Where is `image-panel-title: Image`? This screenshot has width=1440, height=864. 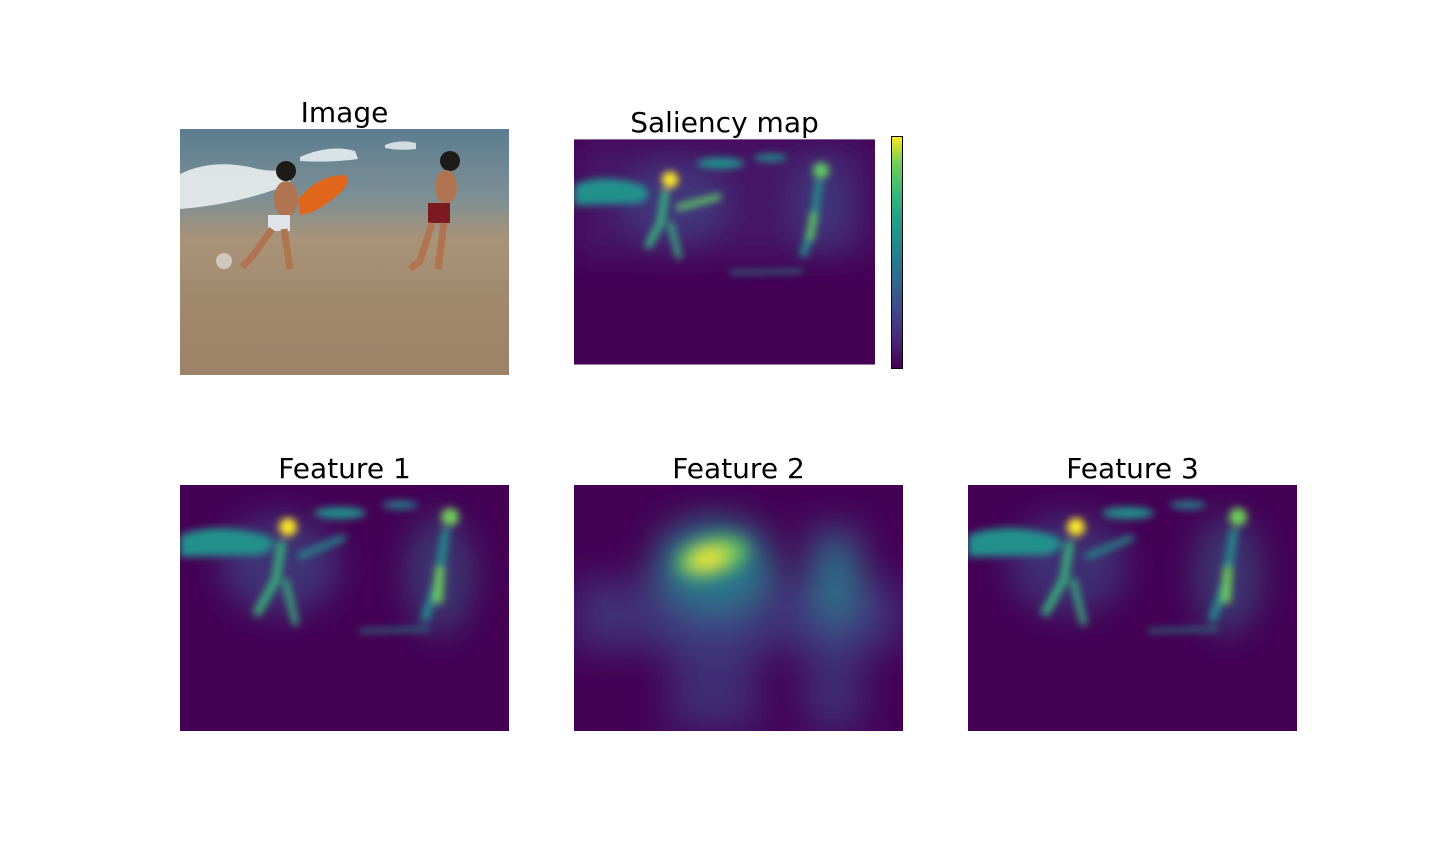
image-panel-title: Image is located at coordinates (344, 112).